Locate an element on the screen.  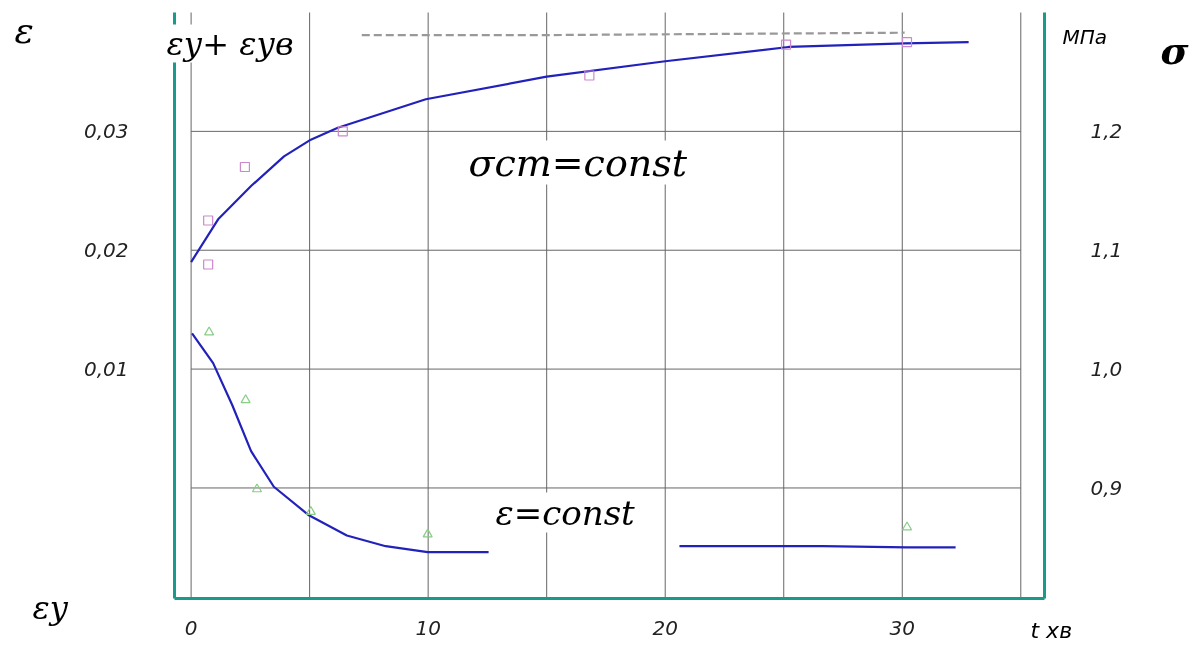
x-tick-label: 10 is located at coordinates (428, 627).